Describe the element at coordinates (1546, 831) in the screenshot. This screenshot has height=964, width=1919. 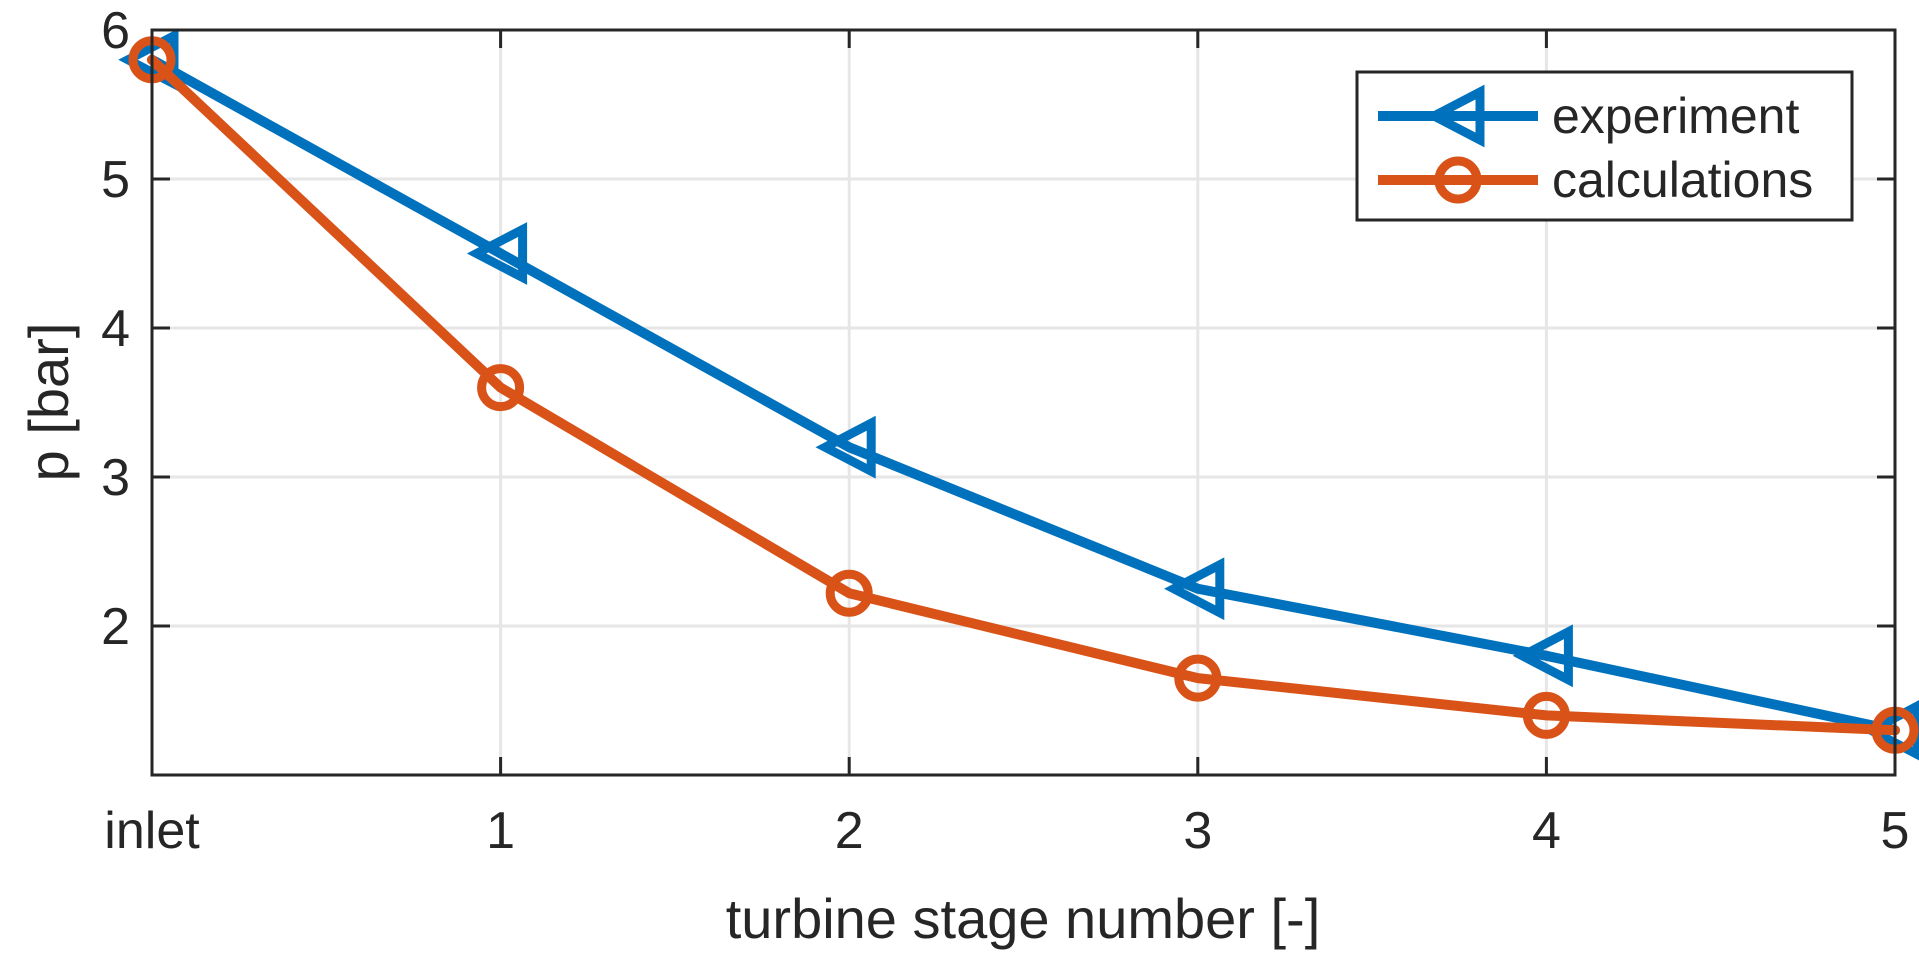
I see `x-tick-label: 4` at that location.